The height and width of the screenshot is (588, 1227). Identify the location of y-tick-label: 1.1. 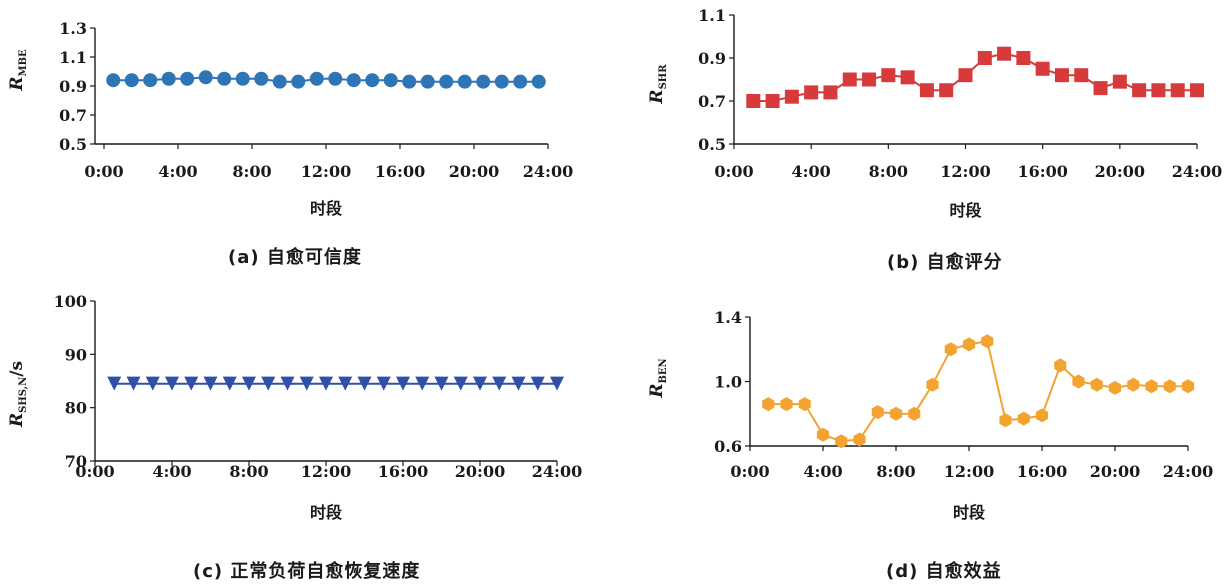
(73, 57).